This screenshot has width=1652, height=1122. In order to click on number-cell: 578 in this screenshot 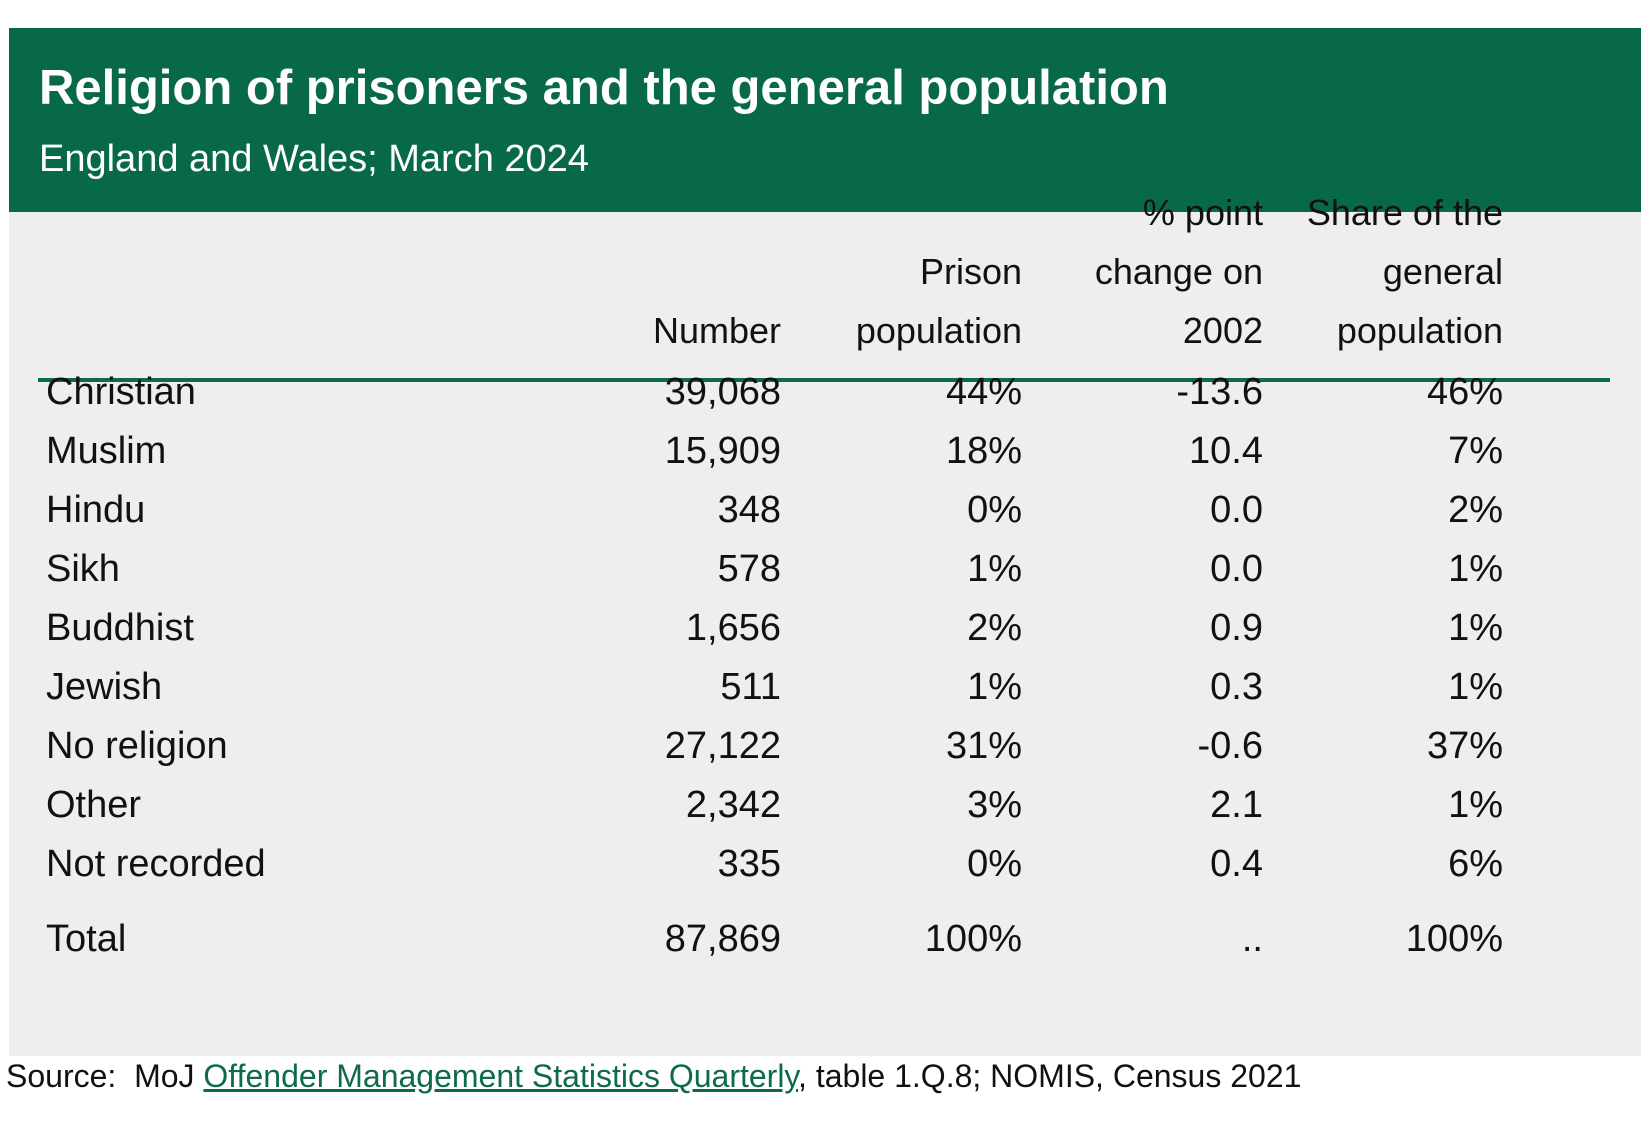, I will do `click(749, 569)`.